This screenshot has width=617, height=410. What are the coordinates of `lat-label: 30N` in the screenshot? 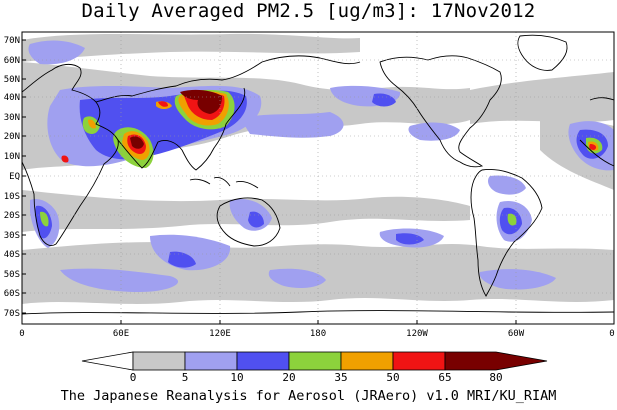 It's located at (12, 118).